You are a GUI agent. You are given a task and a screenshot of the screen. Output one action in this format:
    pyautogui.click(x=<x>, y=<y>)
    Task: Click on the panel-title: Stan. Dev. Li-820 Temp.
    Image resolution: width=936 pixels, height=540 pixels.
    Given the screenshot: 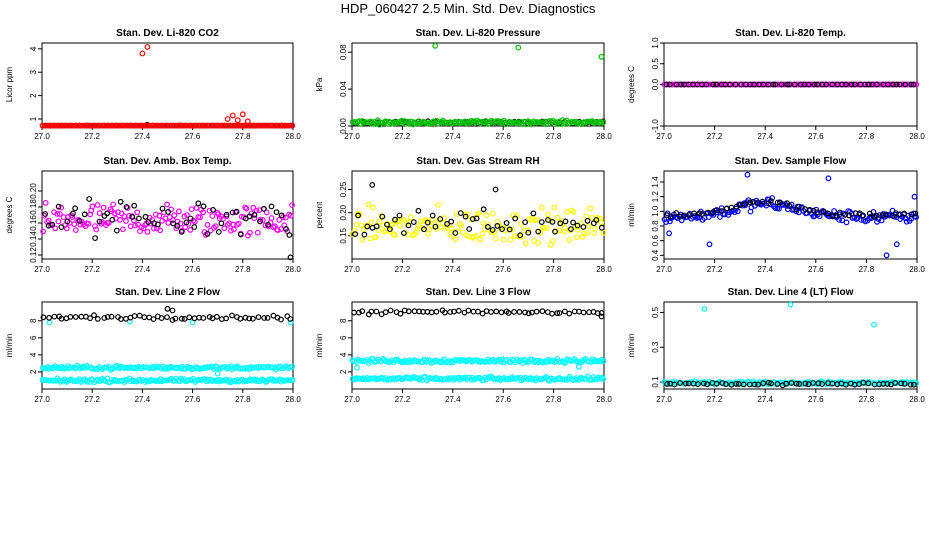 What is the action you would take?
    pyautogui.click(x=790, y=33)
    